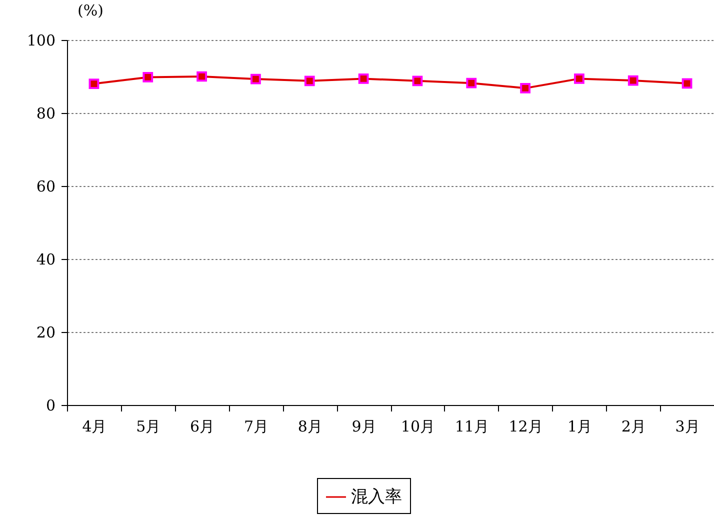  What do you see at coordinates (46, 259) in the screenshot?
I see `y-tick-label: 40` at bounding box center [46, 259].